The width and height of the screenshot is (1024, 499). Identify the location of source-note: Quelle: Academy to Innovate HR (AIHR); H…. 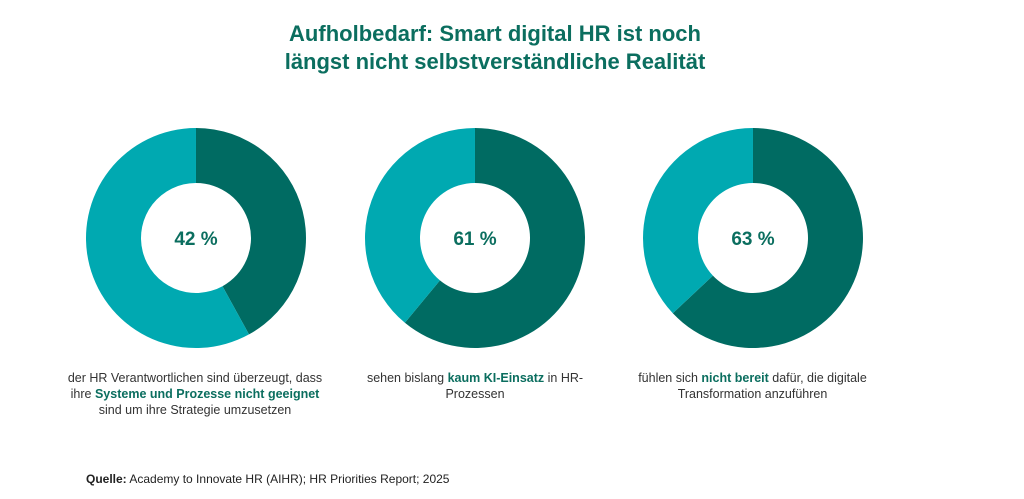
(268, 479).